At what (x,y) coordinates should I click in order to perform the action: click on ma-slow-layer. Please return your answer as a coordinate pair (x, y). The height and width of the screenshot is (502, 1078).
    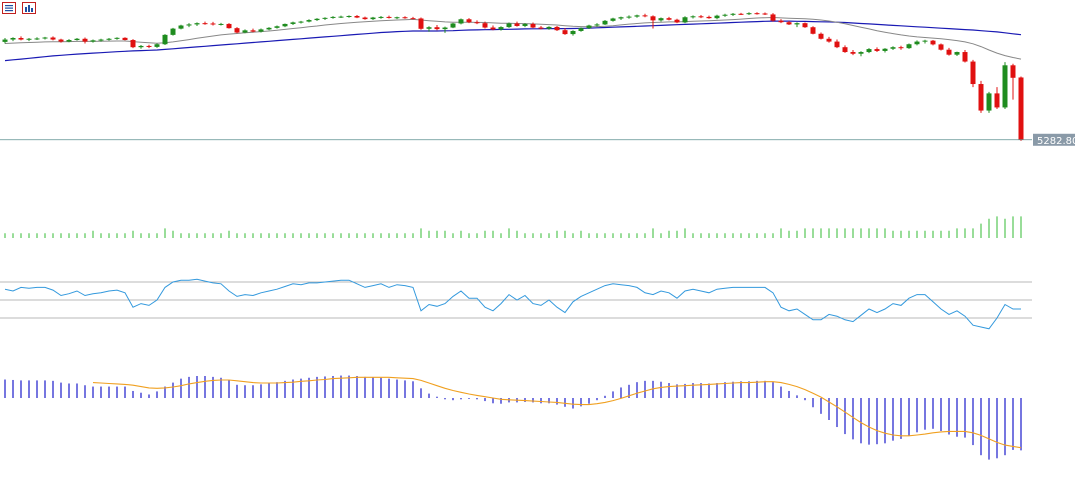
    Looking at the image, I should click on (513, 41).